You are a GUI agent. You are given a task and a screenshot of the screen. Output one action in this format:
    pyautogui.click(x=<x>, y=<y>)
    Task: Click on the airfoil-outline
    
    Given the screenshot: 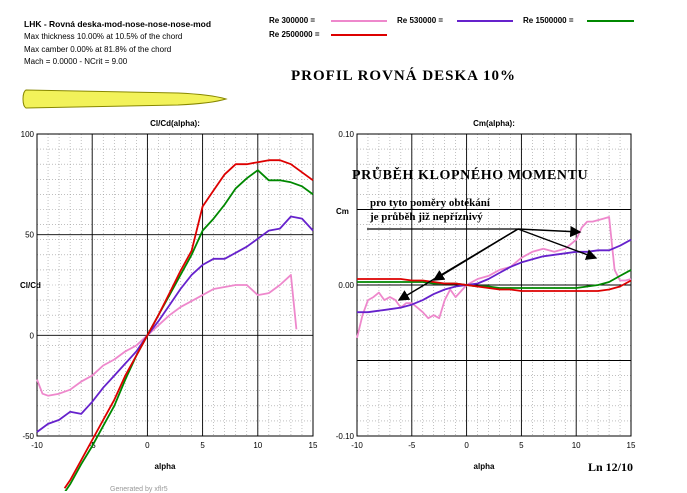 What is the action you would take?
    pyautogui.click(x=125, y=99)
    